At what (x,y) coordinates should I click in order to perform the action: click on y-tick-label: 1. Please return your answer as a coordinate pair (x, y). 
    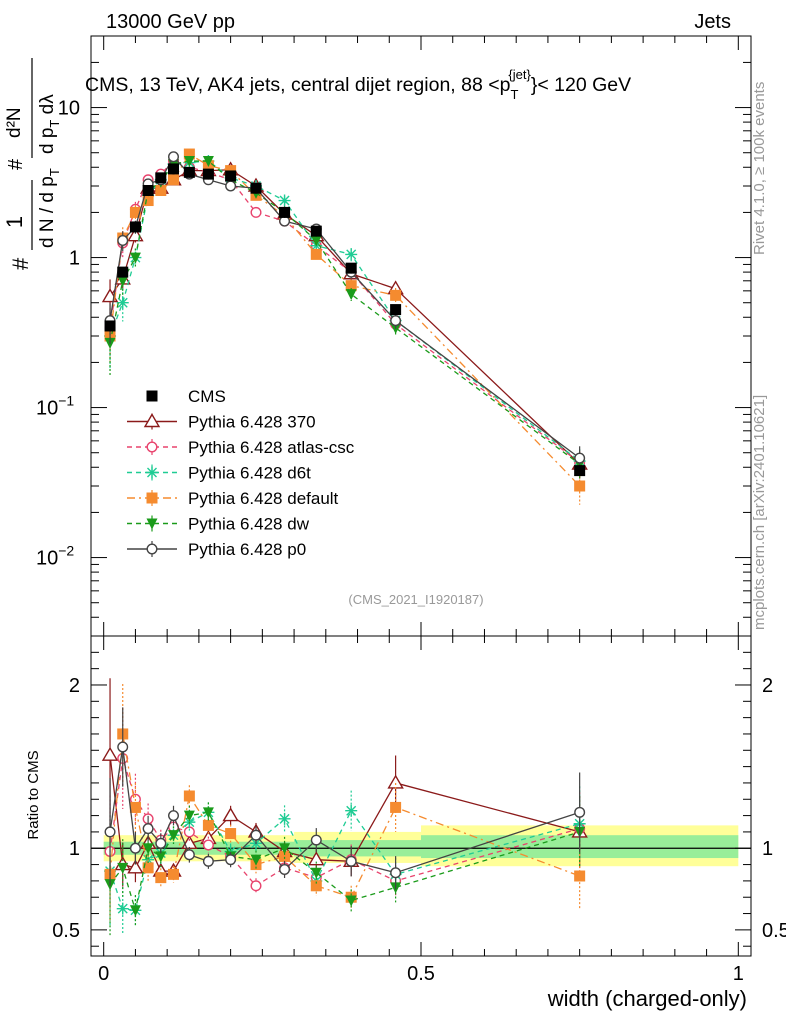
    Looking at the image, I should click on (74, 259).